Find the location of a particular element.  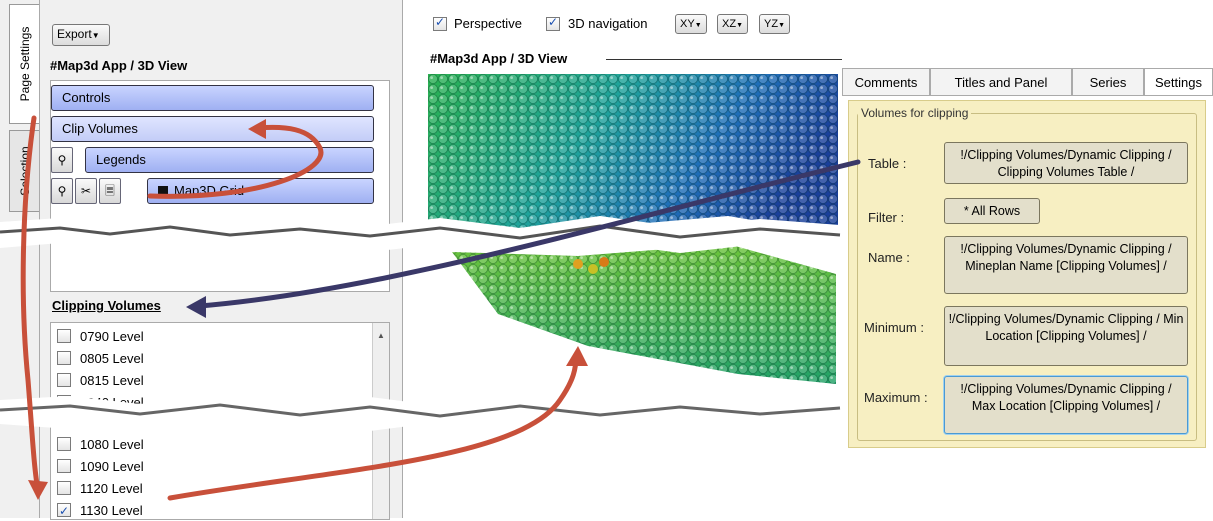

torn-edge-lower is located at coordinates (420, 414).